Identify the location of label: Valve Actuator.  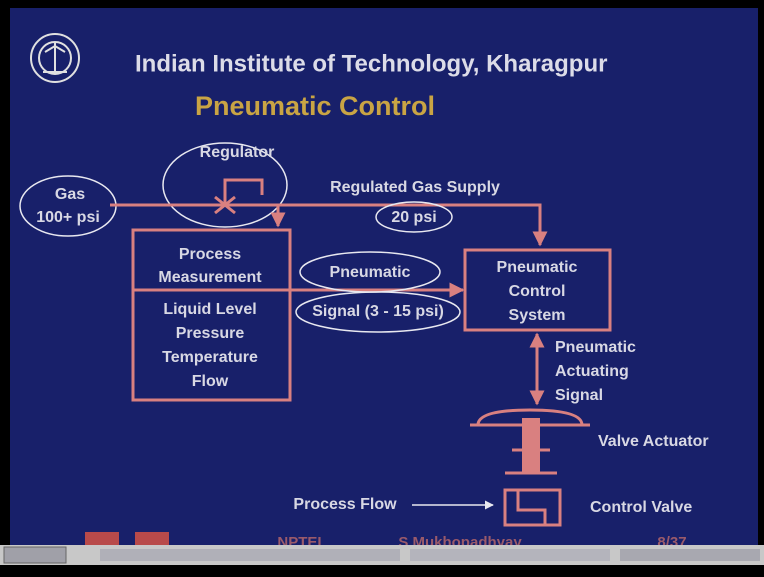
(653, 441).